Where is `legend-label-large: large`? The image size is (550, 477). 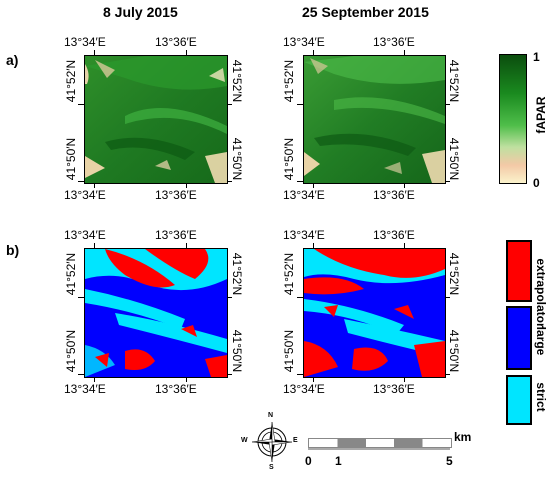
legend-label-large: large is located at coordinates (541, 341).